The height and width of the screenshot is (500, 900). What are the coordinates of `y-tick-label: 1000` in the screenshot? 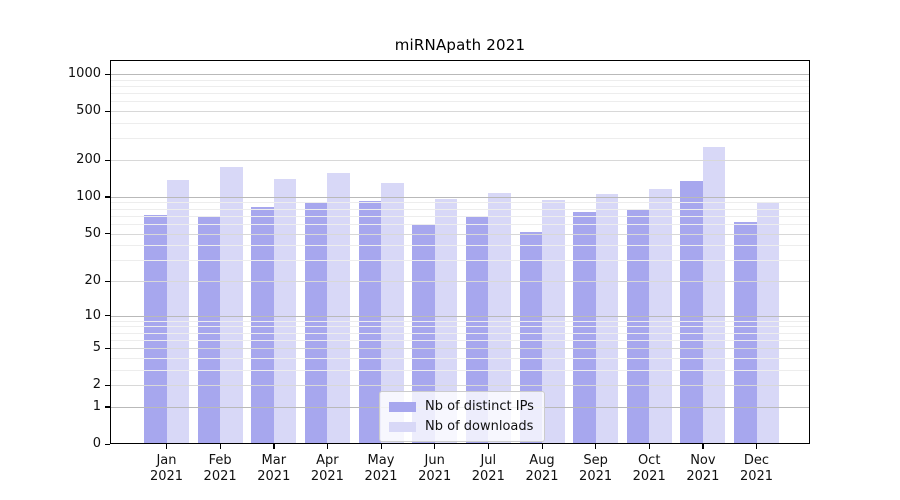 It's located at (84, 73).